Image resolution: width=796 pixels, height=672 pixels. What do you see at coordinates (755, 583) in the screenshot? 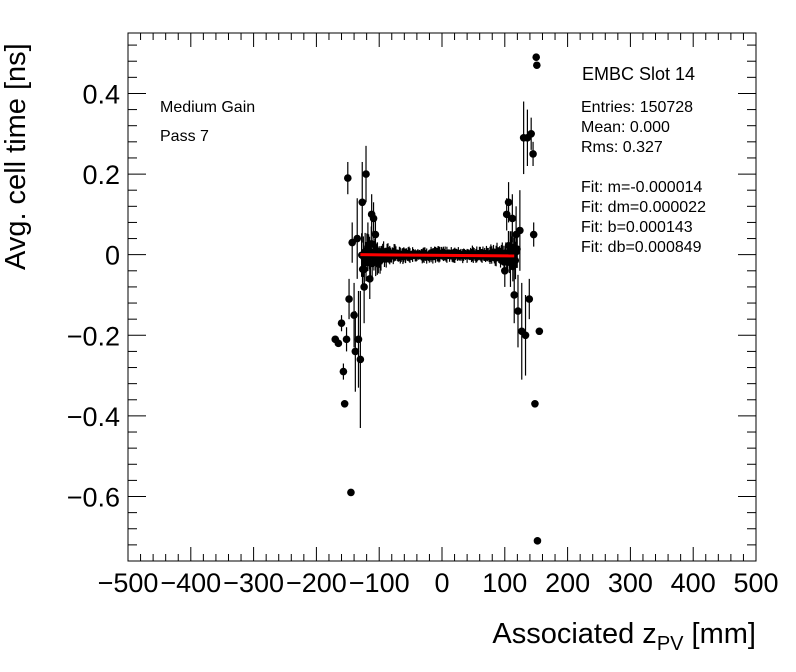
I see `x-tick-label: 500` at bounding box center [755, 583].